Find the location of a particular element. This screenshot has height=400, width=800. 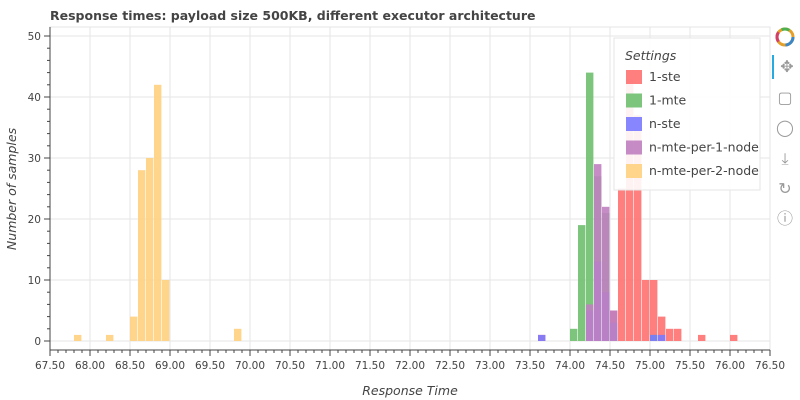

legend-title: Settings is located at coordinates (651, 55).